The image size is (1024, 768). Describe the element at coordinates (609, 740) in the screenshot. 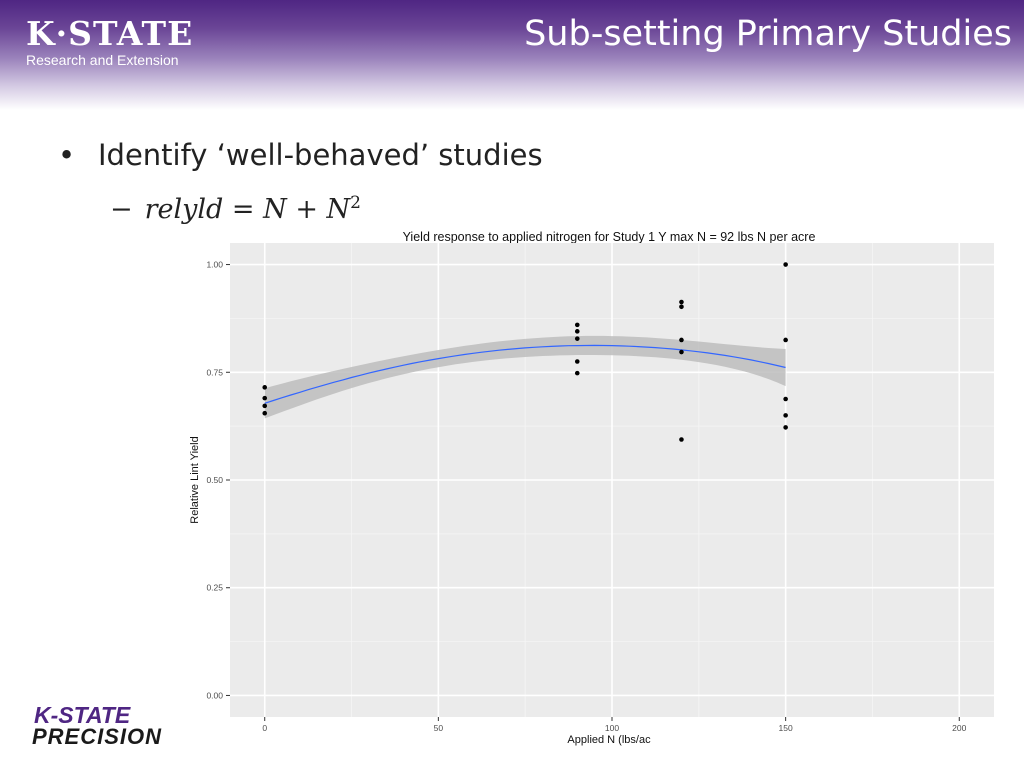

I see `x-axis-label: Applied N (lbs/ac` at that location.